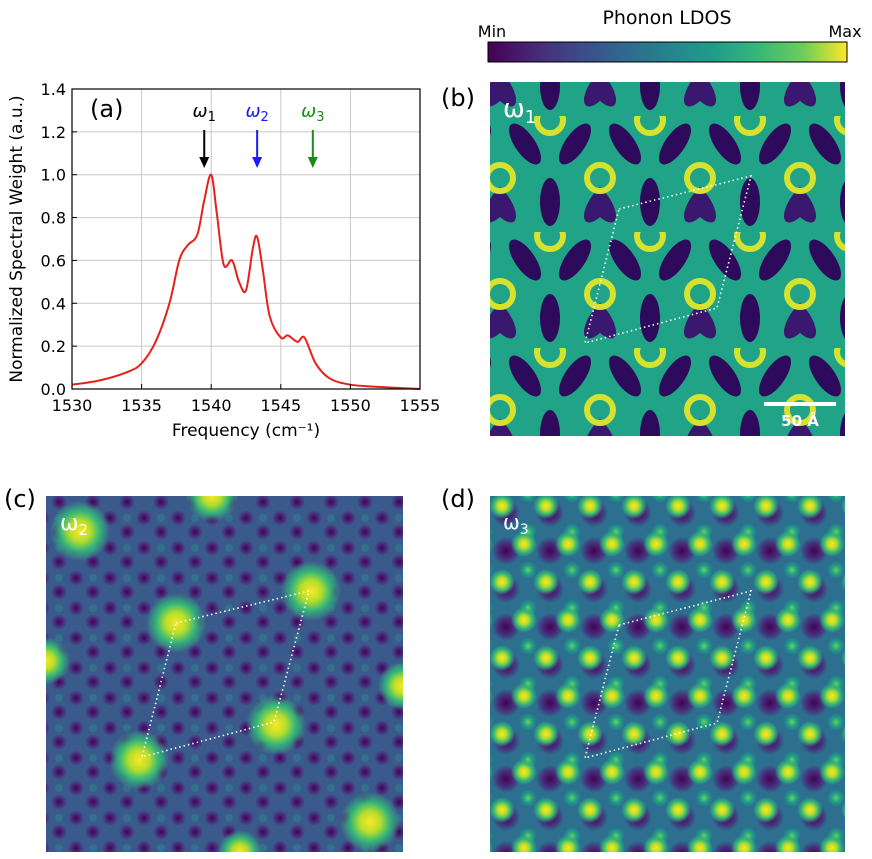 This screenshot has width=872, height=859. What do you see at coordinates (204, 134) in the screenshot?
I see `annotation-omega-1: ω1` at bounding box center [204, 134].